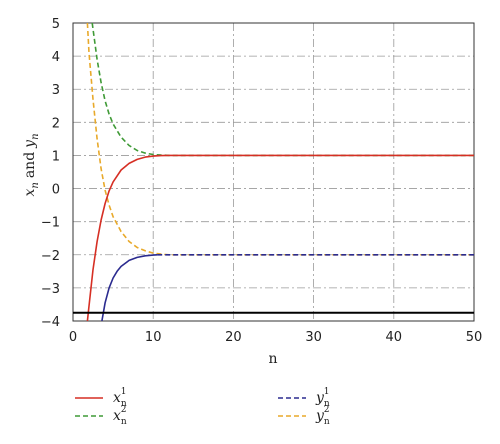  Describe the element at coordinates (56, 123) in the screenshot. I see `y-tick-label: 2` at that location.